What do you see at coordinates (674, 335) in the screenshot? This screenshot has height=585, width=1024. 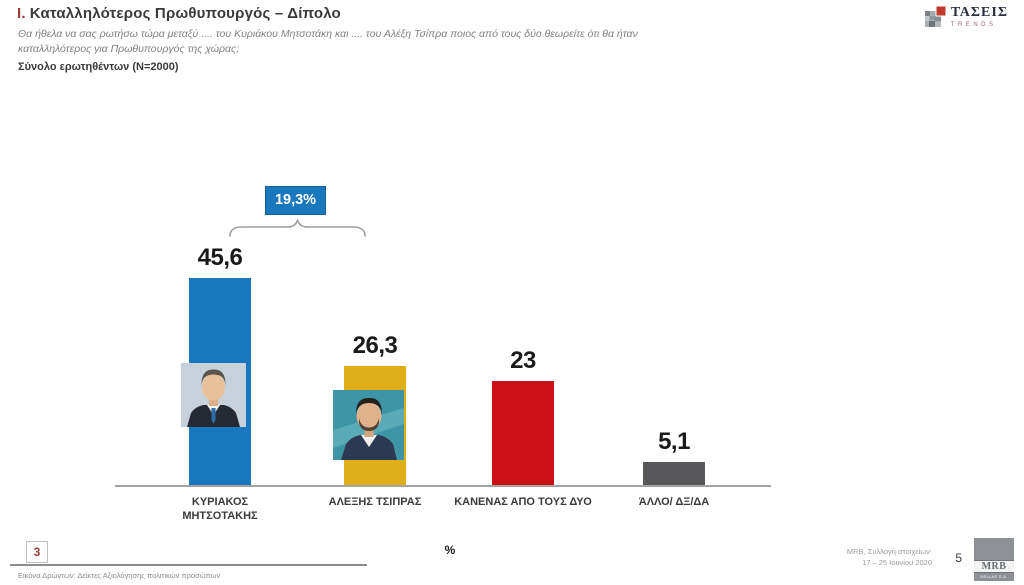 I see `bar-column-other-dk: 5,1` at bounding box center [674, 335].